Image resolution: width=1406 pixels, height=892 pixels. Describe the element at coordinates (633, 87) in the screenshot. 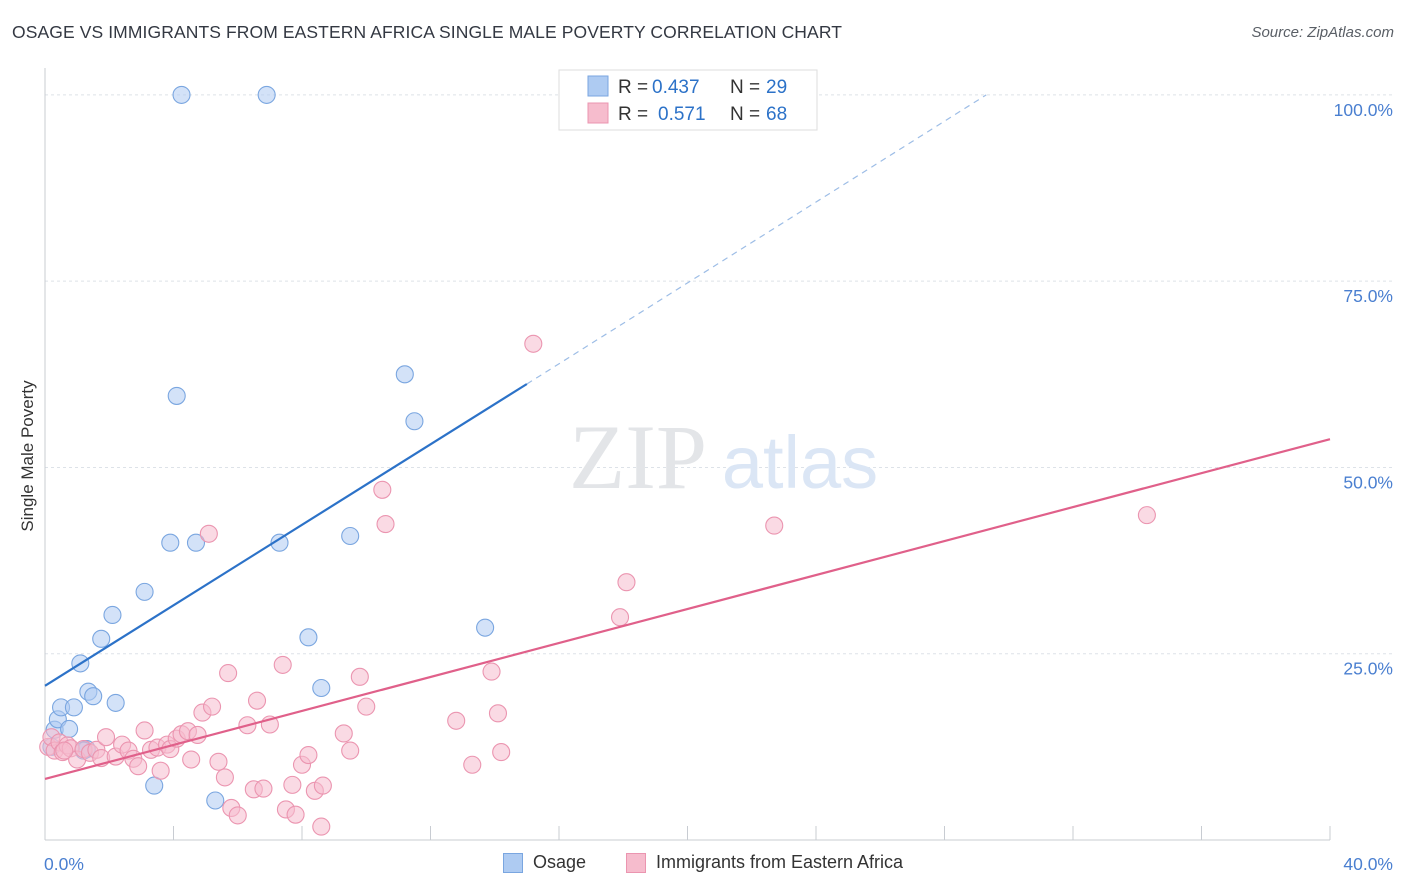

I see `legend-r-label-osage: R =` at that location.